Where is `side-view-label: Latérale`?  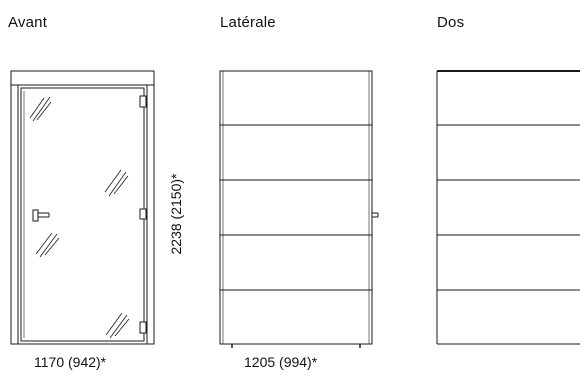
side-view-label: Latérale is located at coordinates (248, 22).